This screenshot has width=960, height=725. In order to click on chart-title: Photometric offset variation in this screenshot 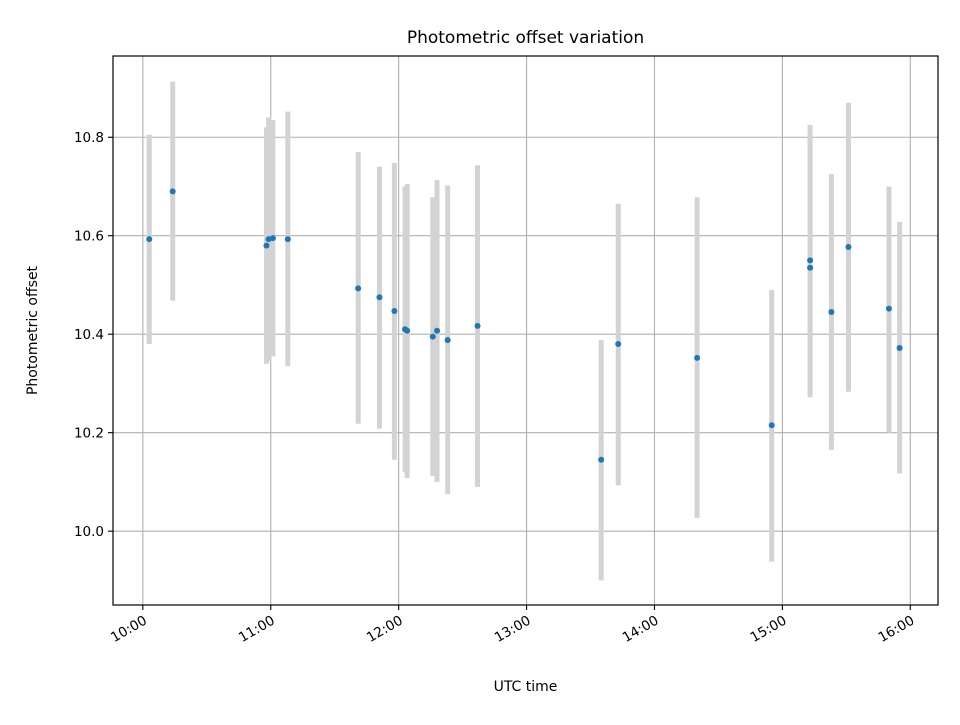, I will do `click(525, 38)`.